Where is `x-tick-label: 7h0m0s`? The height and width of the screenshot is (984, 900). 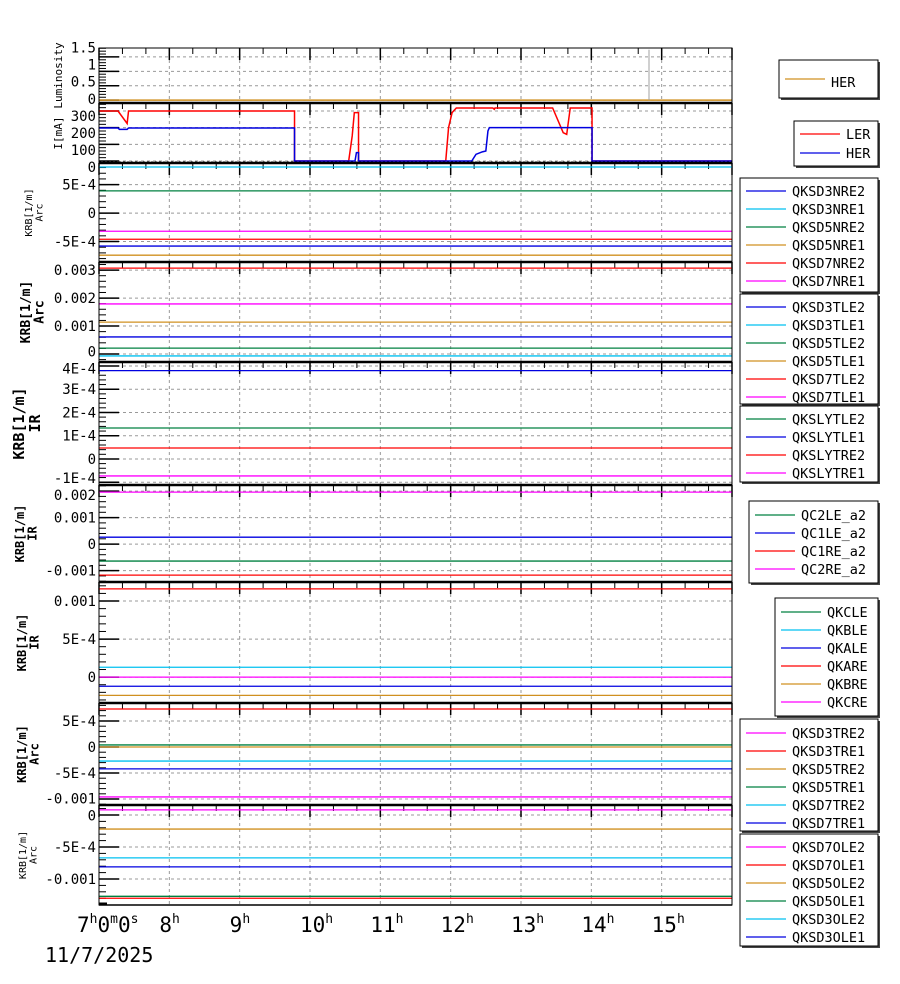 x-tick-label: 7h0m0s is located at coordinates (107, 924).